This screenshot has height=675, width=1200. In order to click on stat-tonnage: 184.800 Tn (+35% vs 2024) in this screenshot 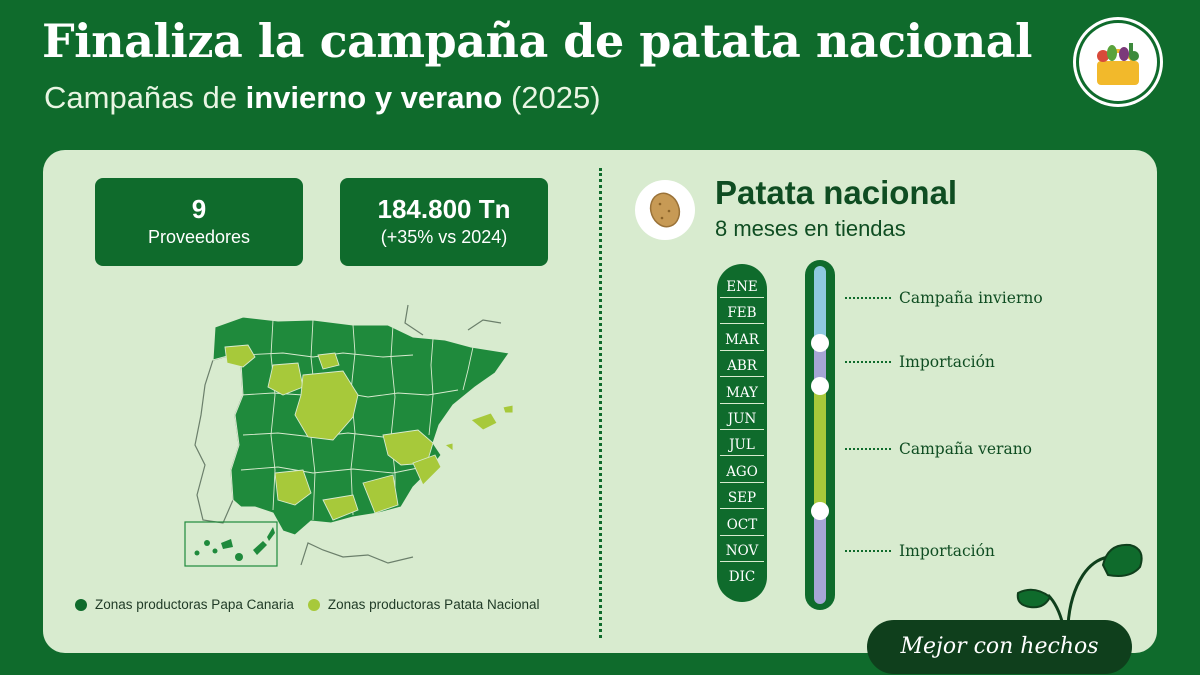, I will do `click(444, 222)`.